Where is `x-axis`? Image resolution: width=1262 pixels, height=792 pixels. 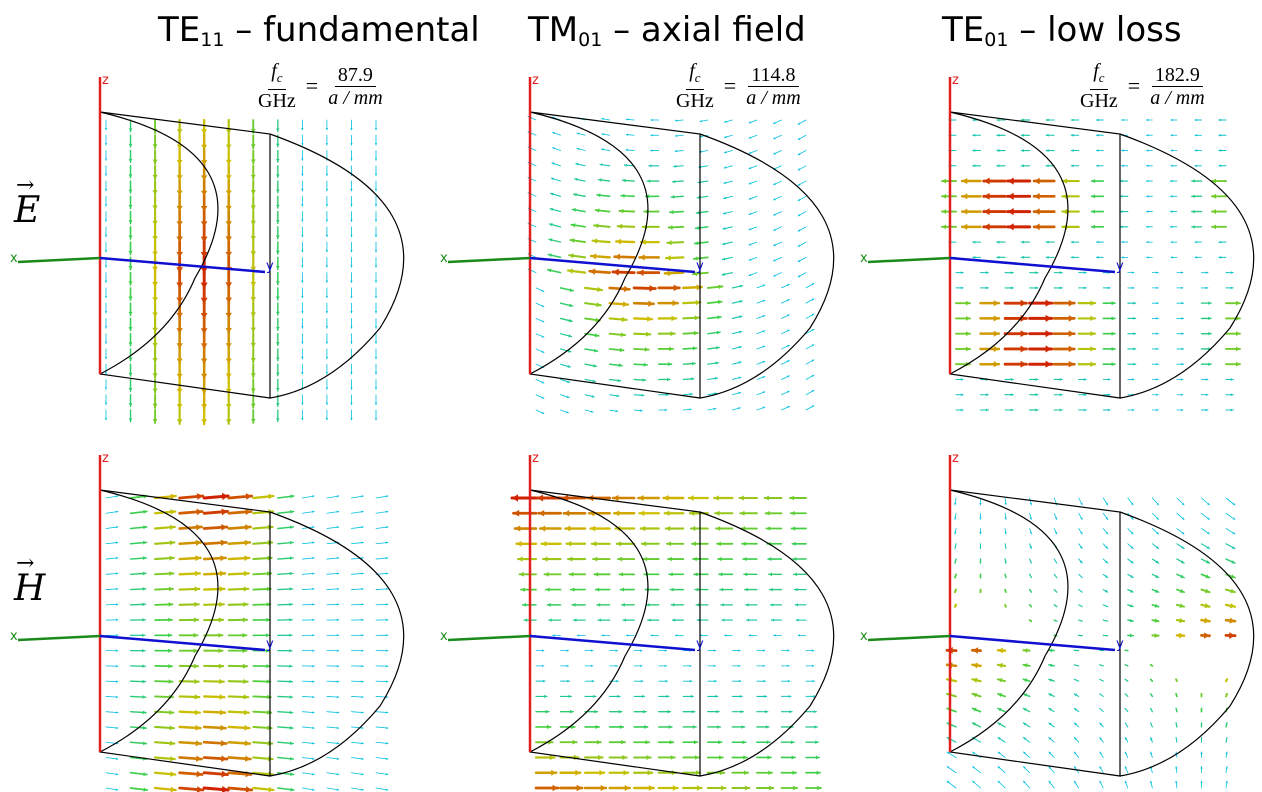
x-axis is located at coordinates (909, 638).